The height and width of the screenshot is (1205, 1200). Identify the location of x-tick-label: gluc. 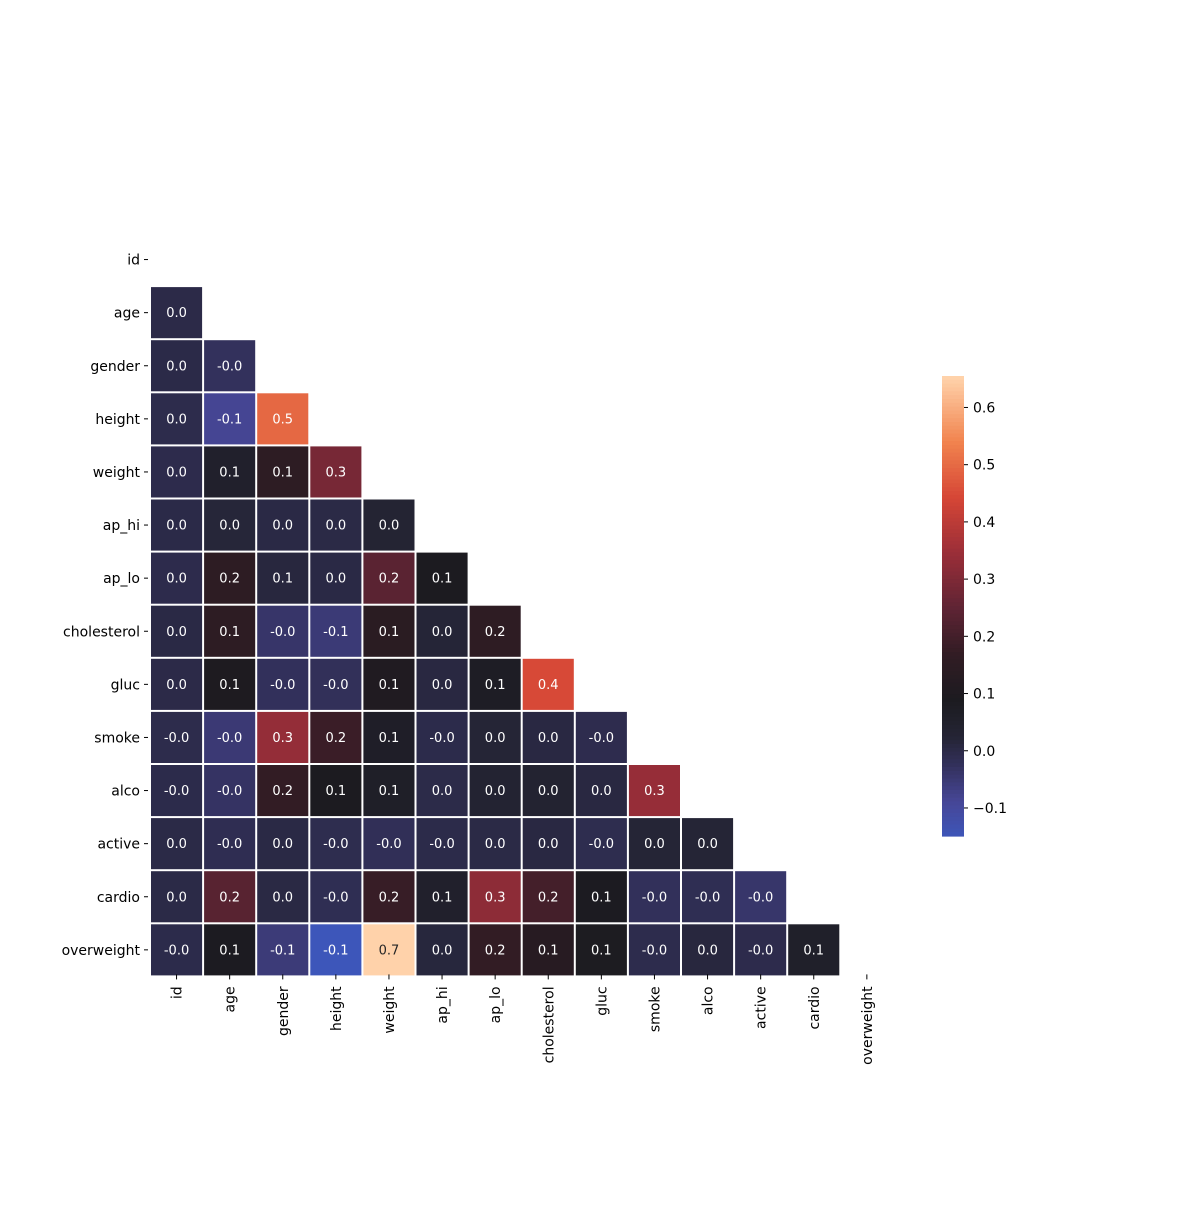
(602, 1000).